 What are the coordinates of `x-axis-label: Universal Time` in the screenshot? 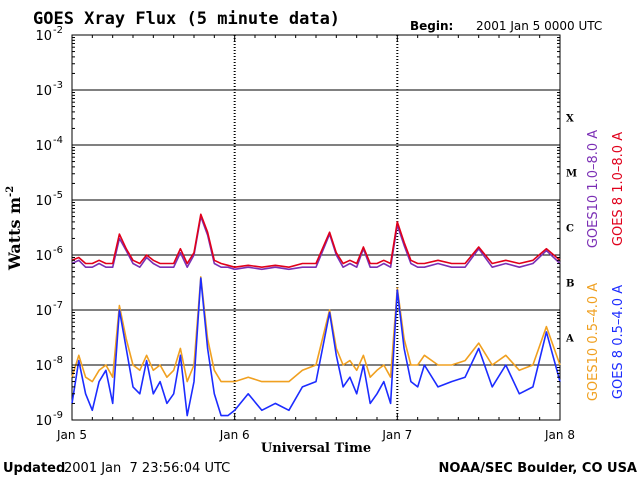 It's located at (316, 448).